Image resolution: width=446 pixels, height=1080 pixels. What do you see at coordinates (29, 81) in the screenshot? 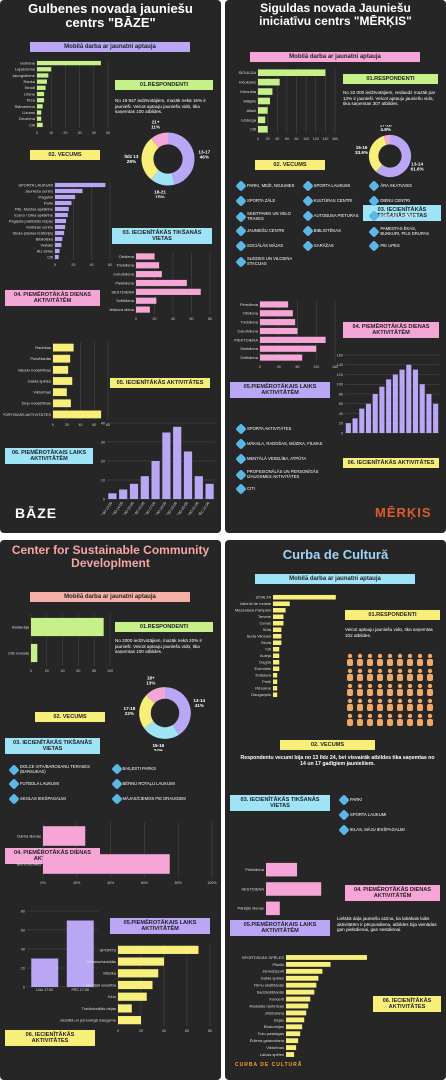
I see `category-label: Ranka` at bounding box center [29, 81].